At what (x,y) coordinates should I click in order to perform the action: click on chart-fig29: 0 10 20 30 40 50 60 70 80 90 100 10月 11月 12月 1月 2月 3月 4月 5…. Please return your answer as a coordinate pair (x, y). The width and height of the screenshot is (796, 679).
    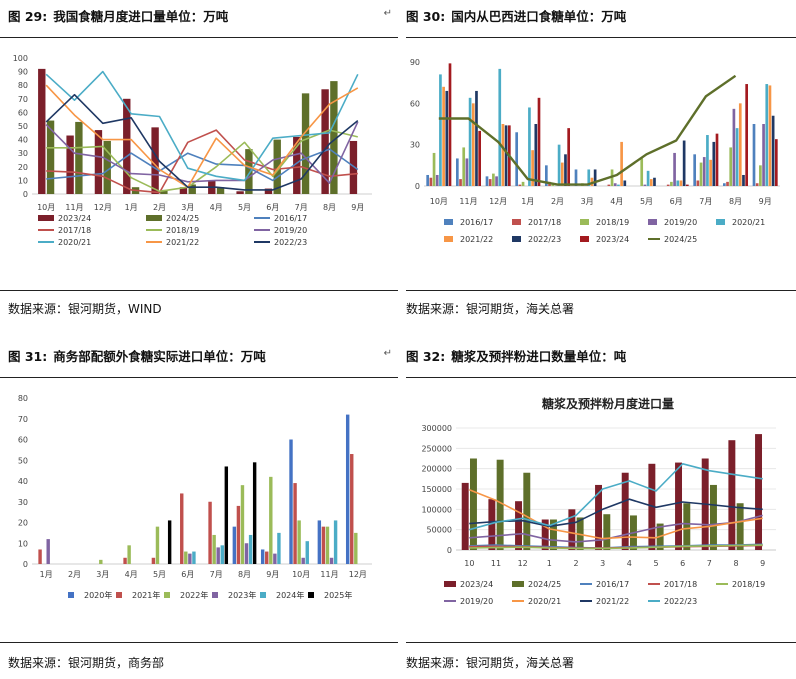
    Looking at the image, I should click on (192, 150).